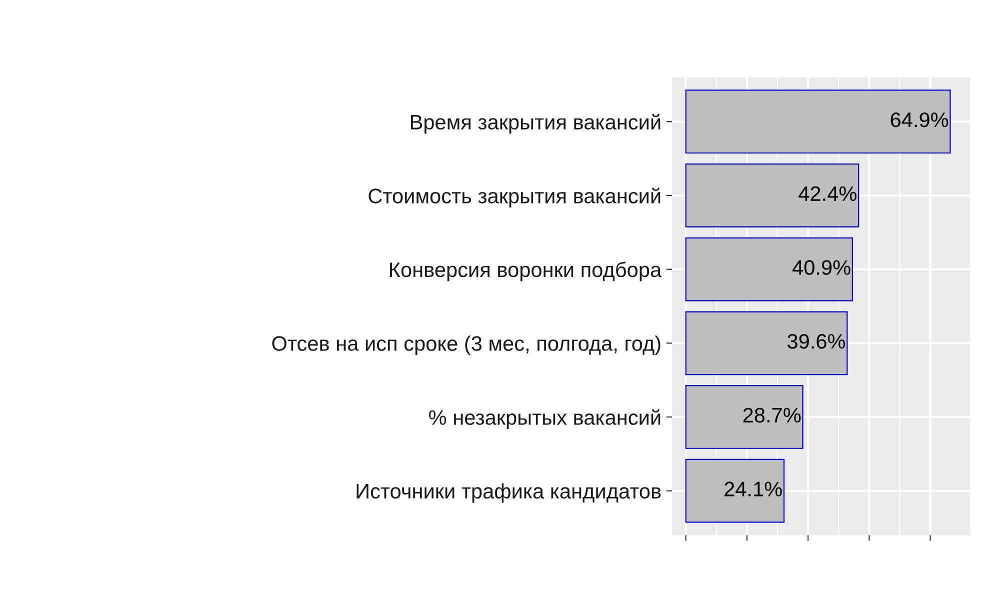 Image resolution: width=981 pixels, height=604 pixels. What do you see at coordinates (526, 272) in the screenshot?
I see `y-tick-label: Конверсия воронки подбора` at bounding box center [526, 272].